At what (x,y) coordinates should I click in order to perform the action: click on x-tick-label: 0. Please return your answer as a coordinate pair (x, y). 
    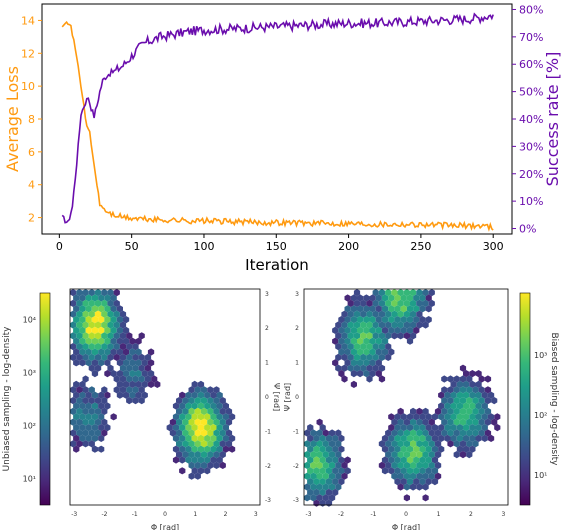
    Looking at the image, I should click on (59, 246).